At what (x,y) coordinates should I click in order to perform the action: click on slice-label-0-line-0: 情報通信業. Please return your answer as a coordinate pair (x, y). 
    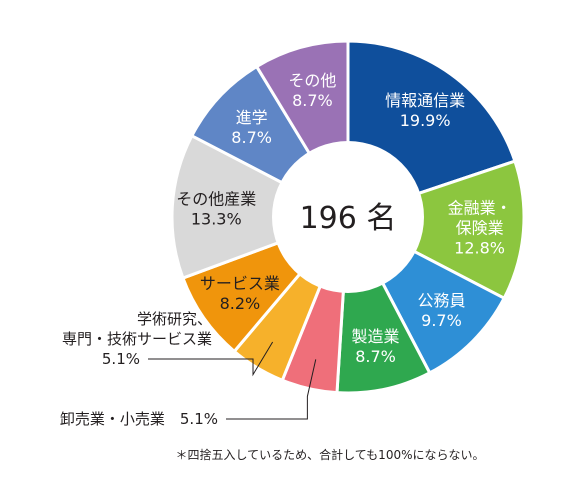
    Looking at the image, I should click on (425, 100).